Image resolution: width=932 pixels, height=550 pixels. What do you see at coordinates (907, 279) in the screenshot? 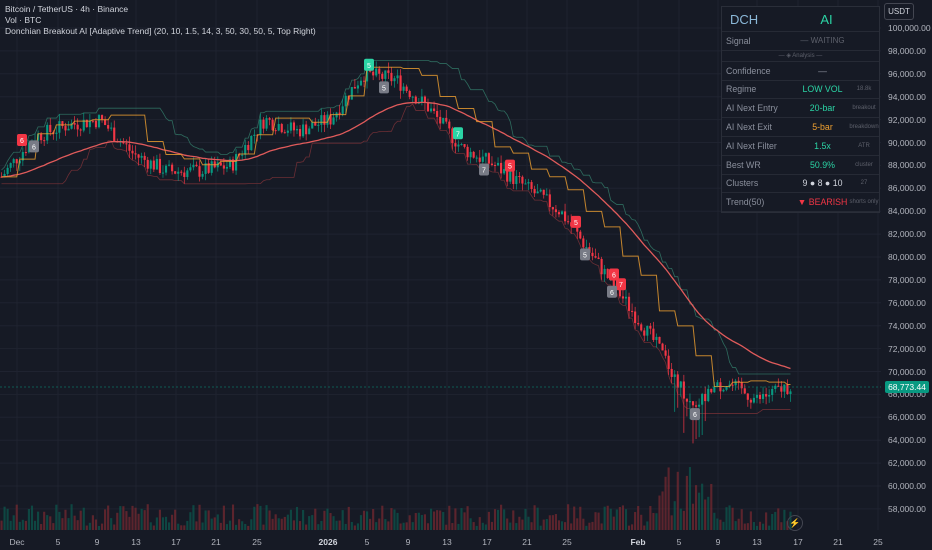
I see `price-tick-label: 78,000.00` at bounding box center [907, 279].